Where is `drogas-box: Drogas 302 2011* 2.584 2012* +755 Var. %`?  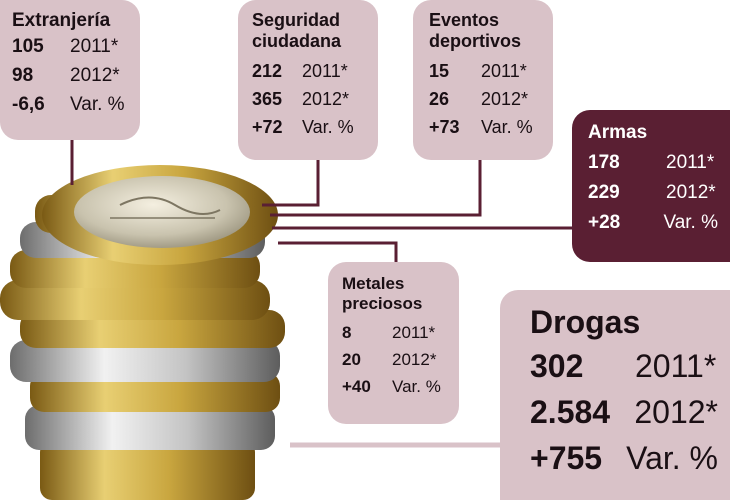 drogas-box: Drogas 302 2011* 2.584 2012* +755 Var. % is located at coordinates (615, 395).